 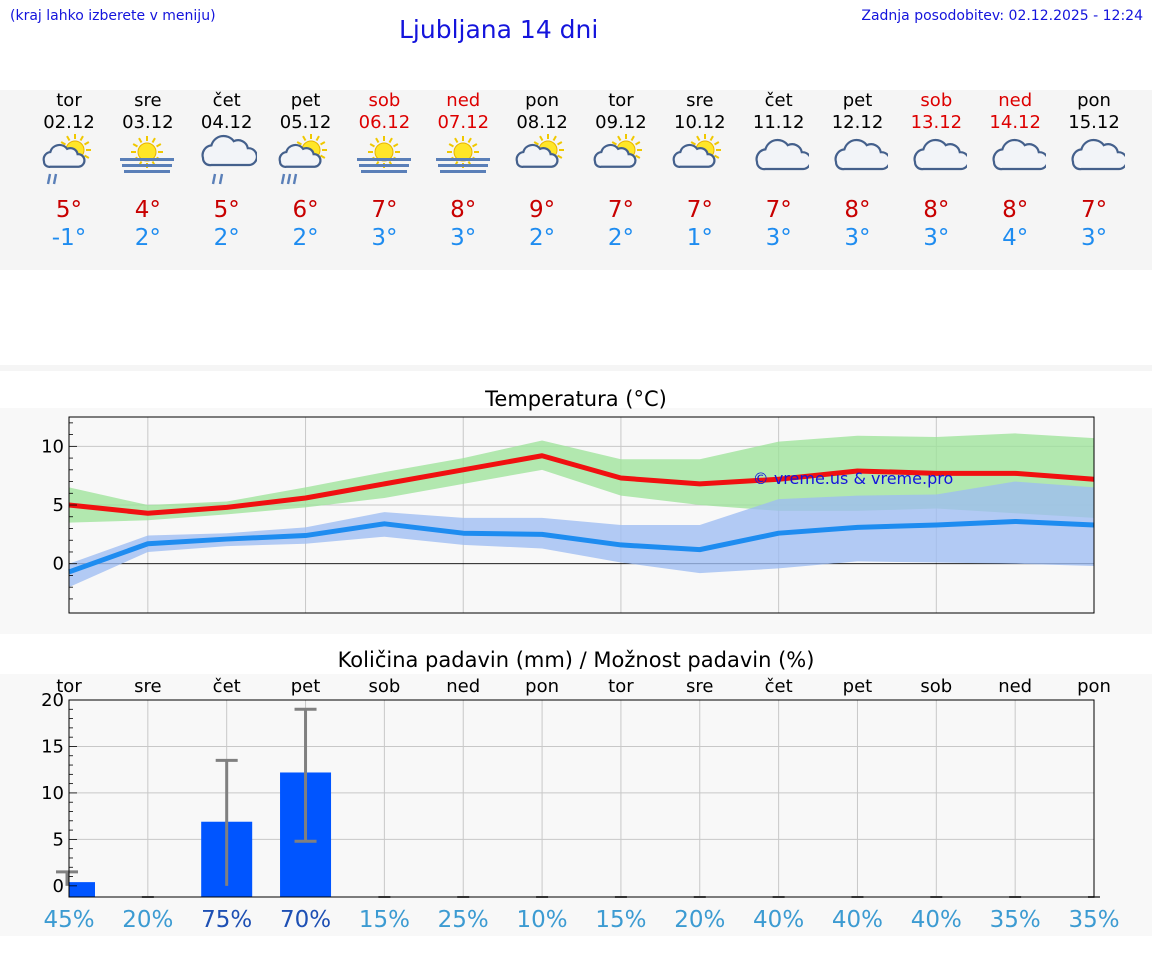 I want to click on day-name: tor, so click(x=69, y=100).